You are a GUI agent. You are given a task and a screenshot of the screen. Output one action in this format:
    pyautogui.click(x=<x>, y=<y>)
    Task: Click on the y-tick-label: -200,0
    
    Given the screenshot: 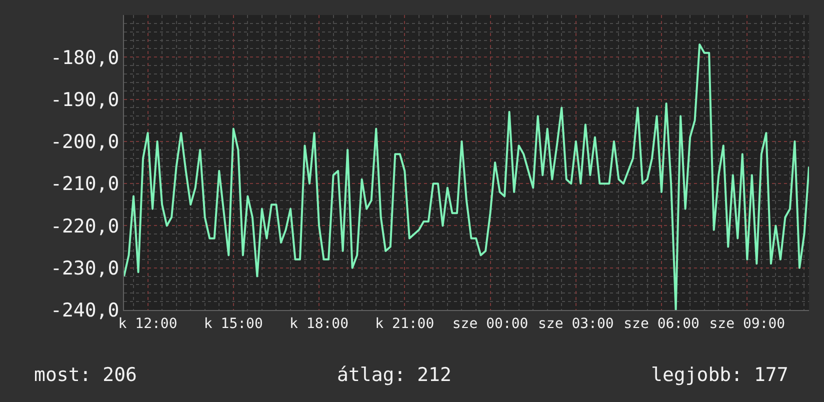 What is the action you would take?
    pyautogui.click(x=85, y=142)
    